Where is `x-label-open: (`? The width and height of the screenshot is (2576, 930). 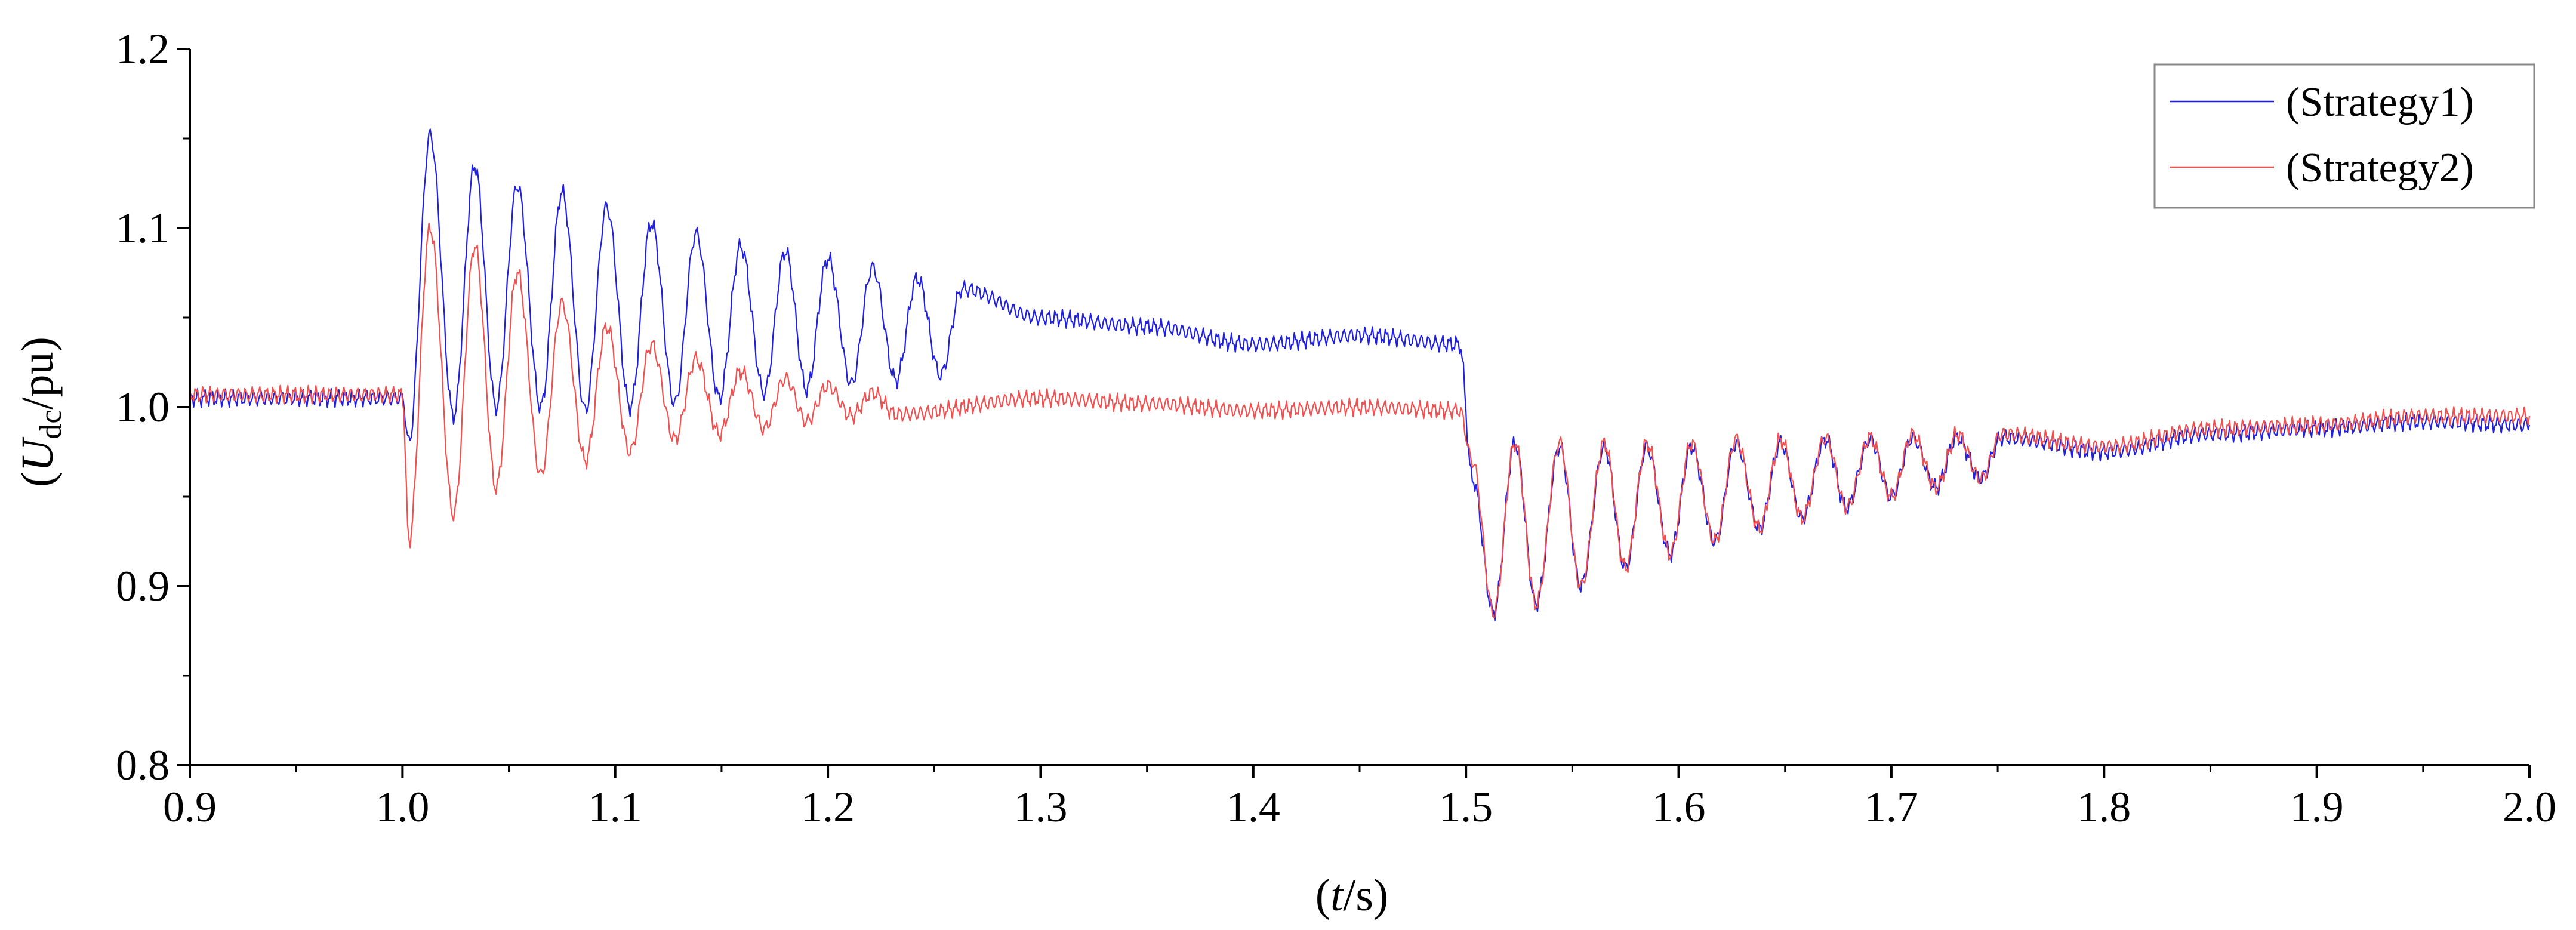 x-label-open: ( is located at coordinates (1322, 895).